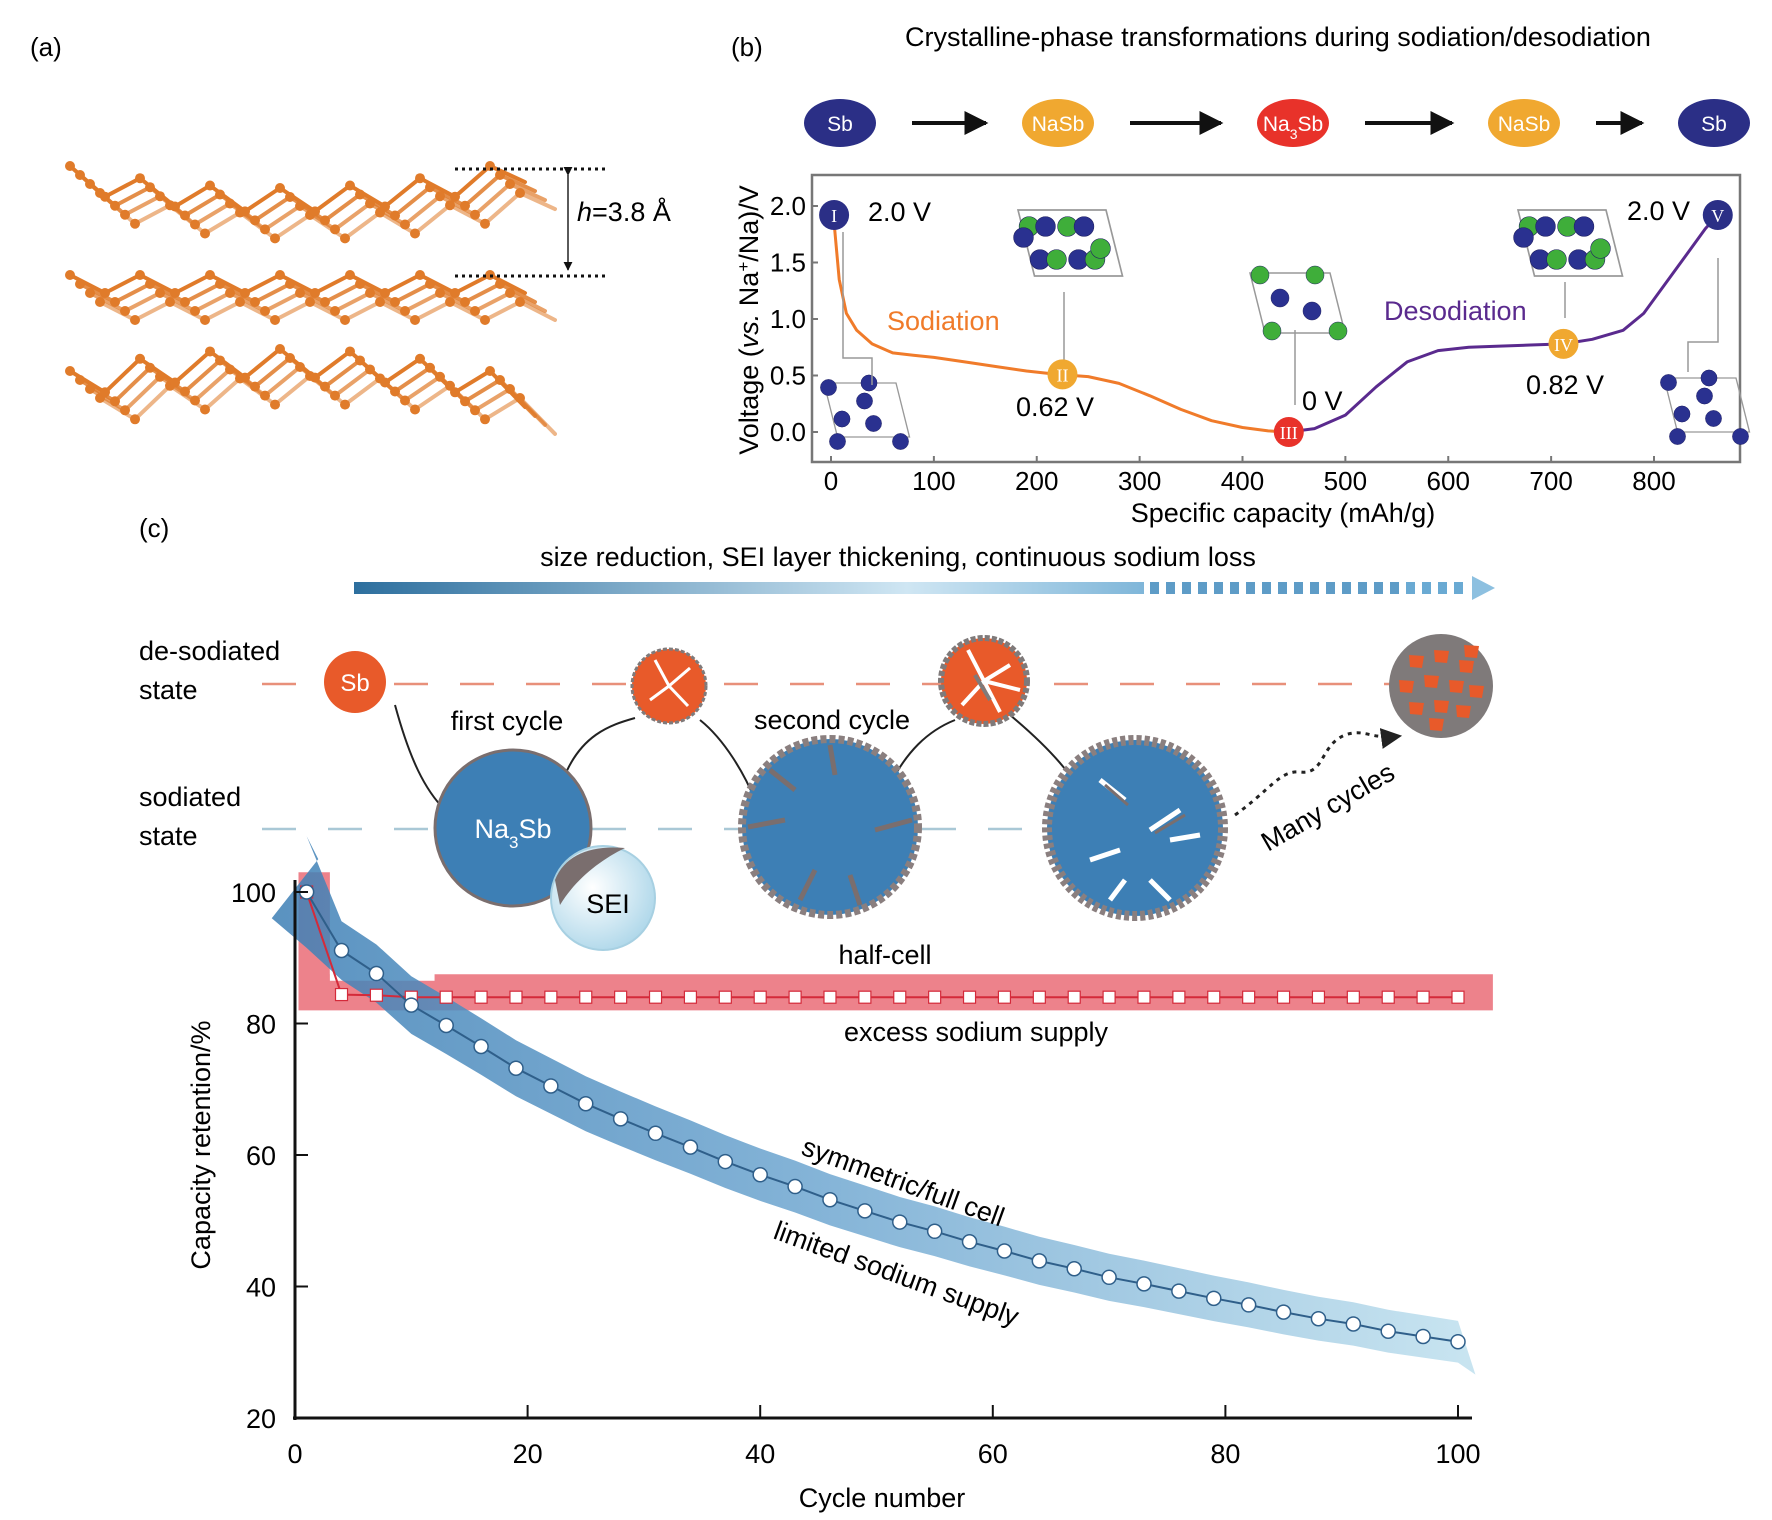 The height and width of the screenshot is (1520, 1772). Describe the element at coordinates (832, 720) in the screenshot. I see `second-cycle-label: second cycle` at that location.